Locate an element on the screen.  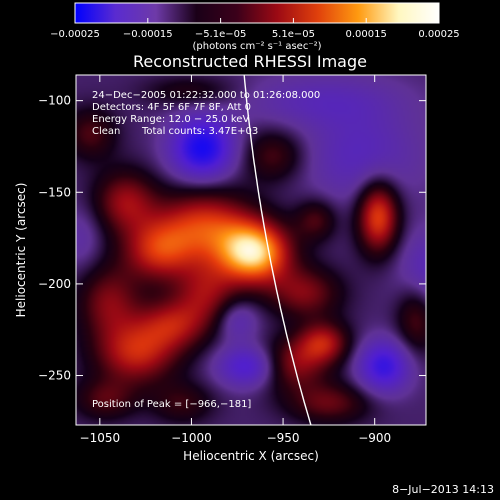
chart-title: Reconstructed RHESSI Image is located at coordinates (250, 61).